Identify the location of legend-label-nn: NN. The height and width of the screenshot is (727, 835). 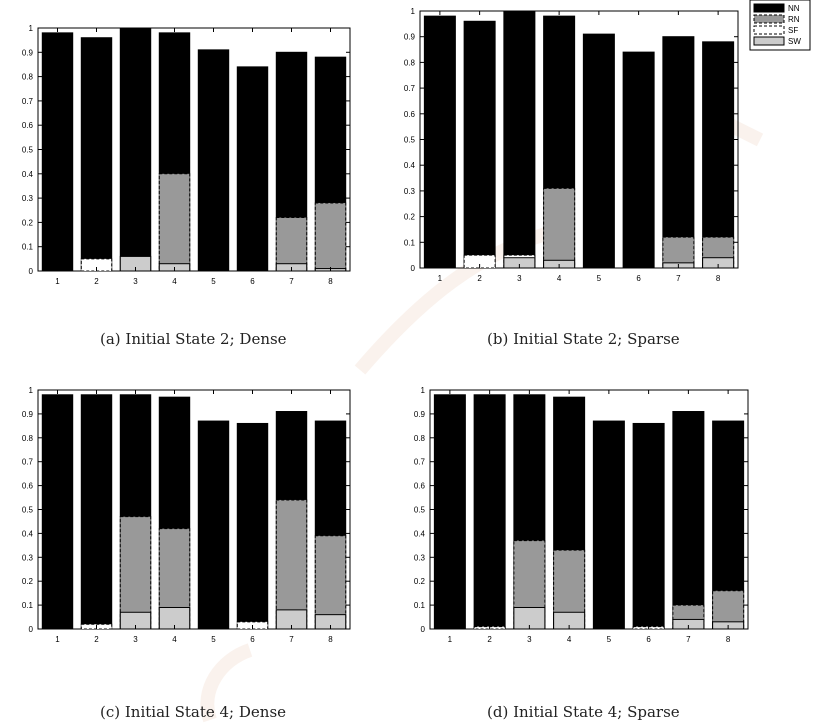
(794, 8).